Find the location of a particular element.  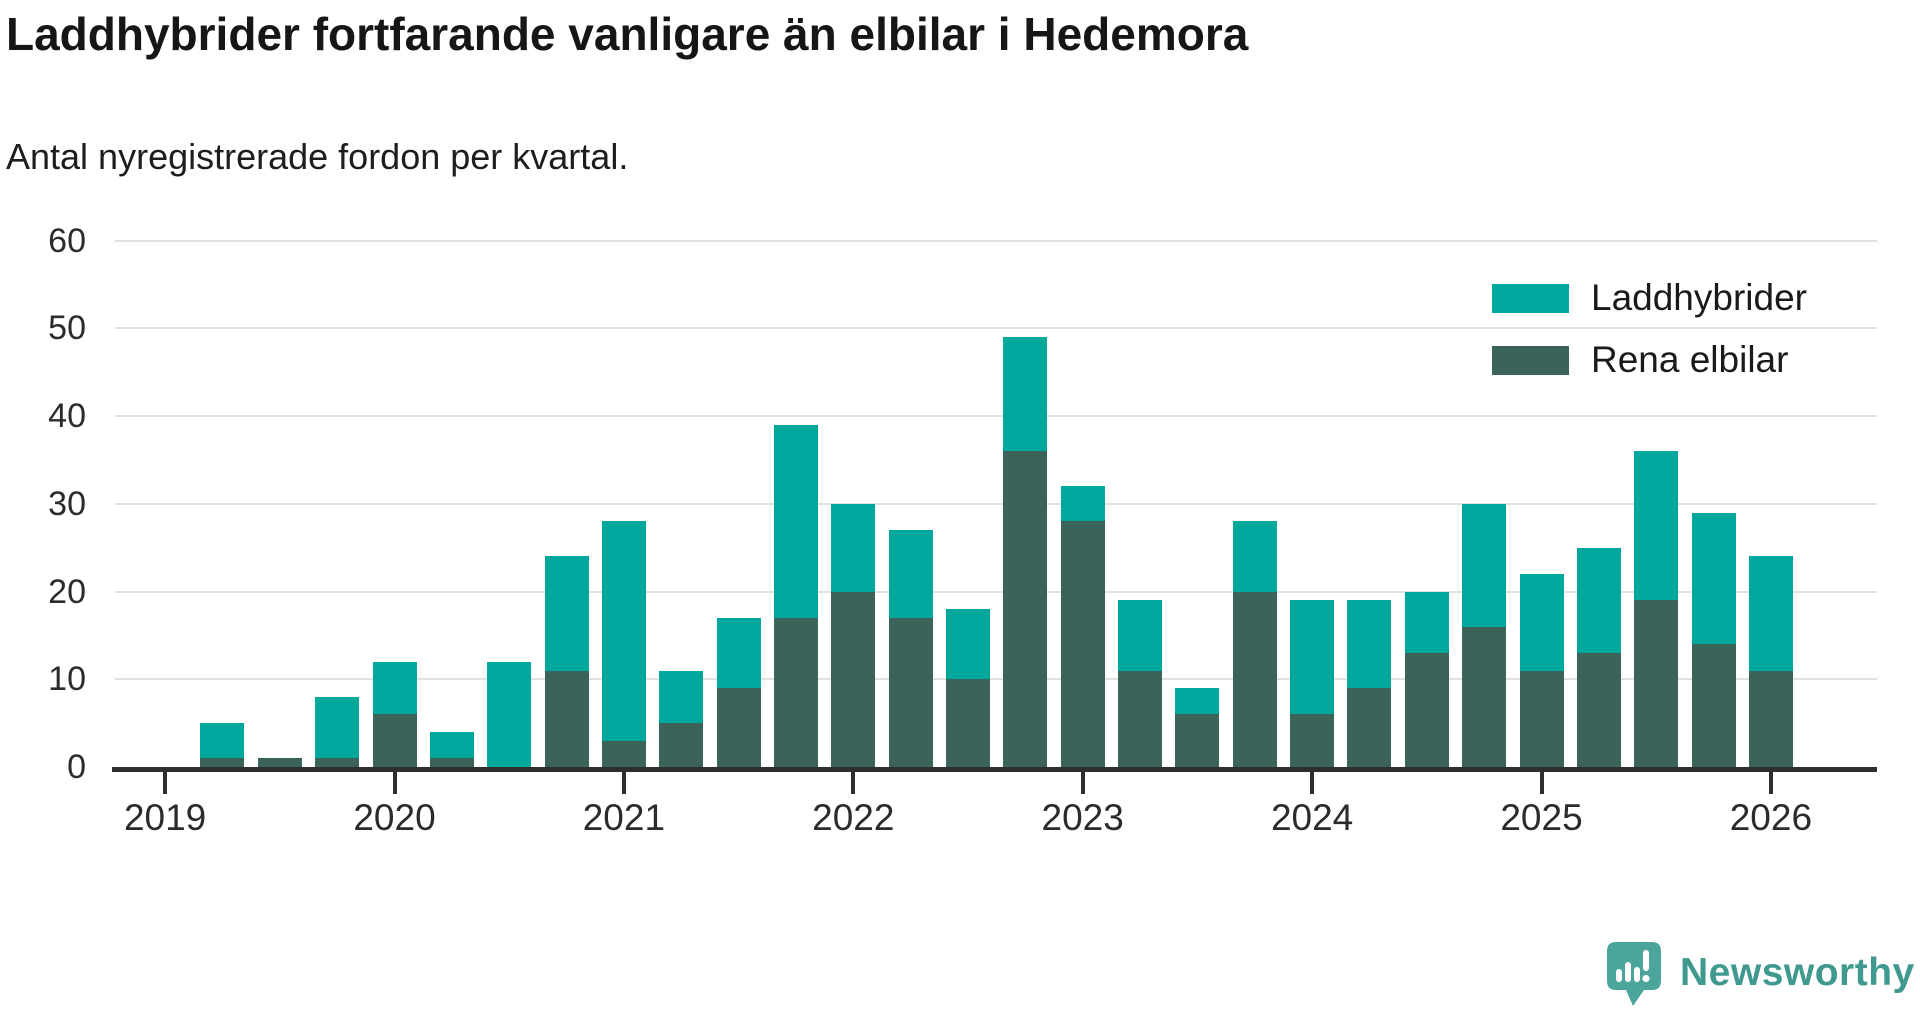

x-axis-tick-2022 is located at coordinates (853, 783).